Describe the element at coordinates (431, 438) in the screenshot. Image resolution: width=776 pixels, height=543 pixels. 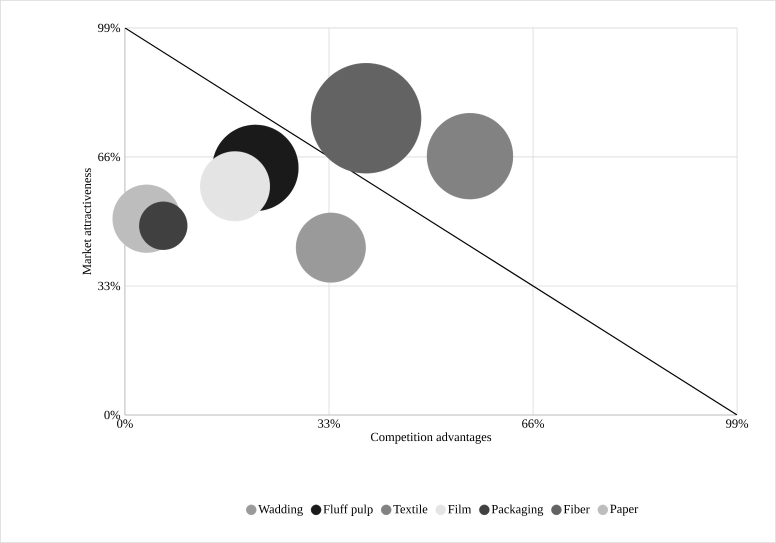
I see `x-axis-title: Competition advantages` at that location.